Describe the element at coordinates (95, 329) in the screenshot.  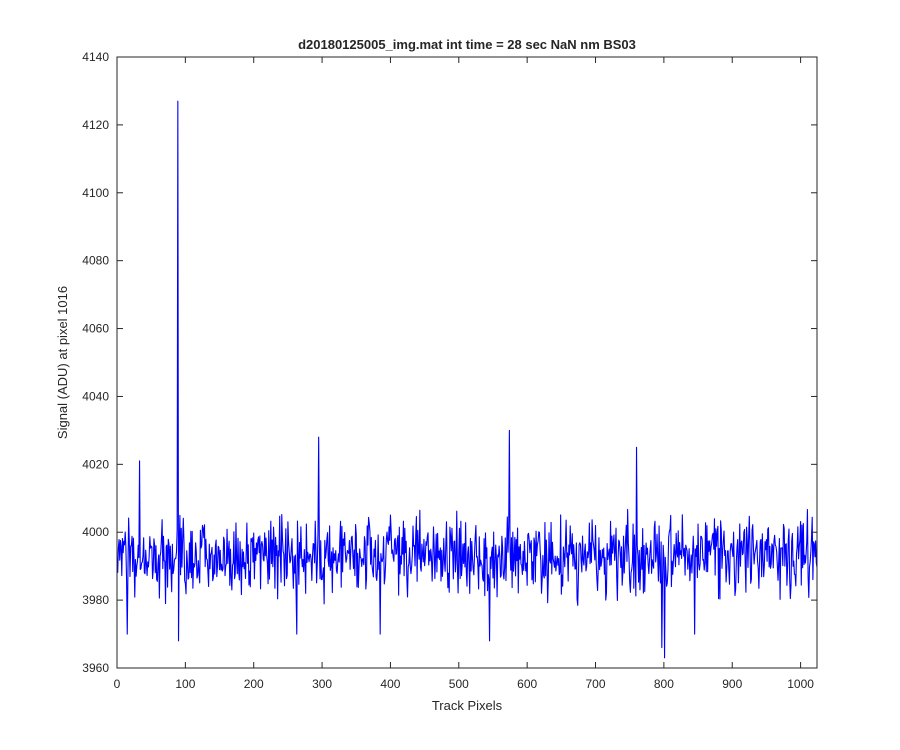
I see `y-tick-label: 4060` at that location.